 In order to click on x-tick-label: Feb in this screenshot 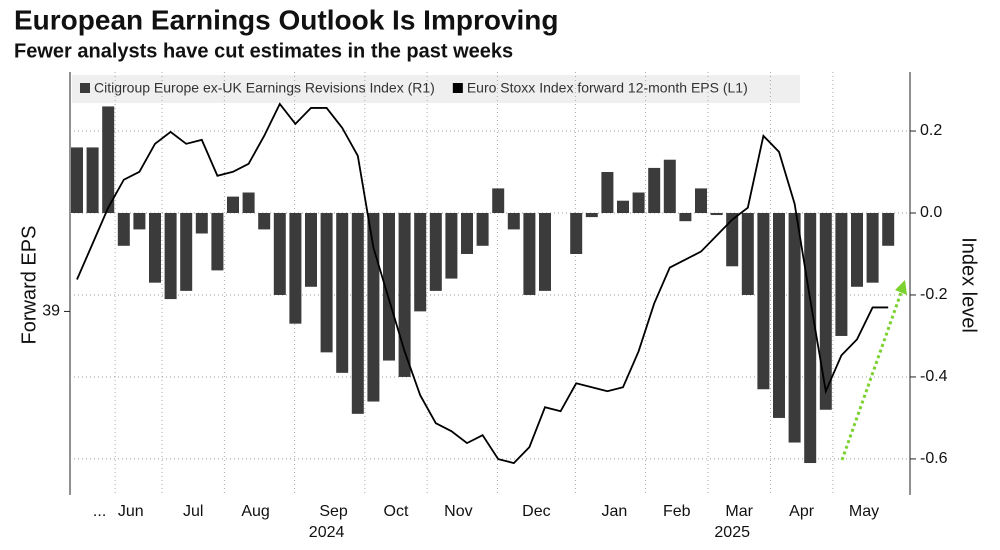, I will do `click(677, 511)`.